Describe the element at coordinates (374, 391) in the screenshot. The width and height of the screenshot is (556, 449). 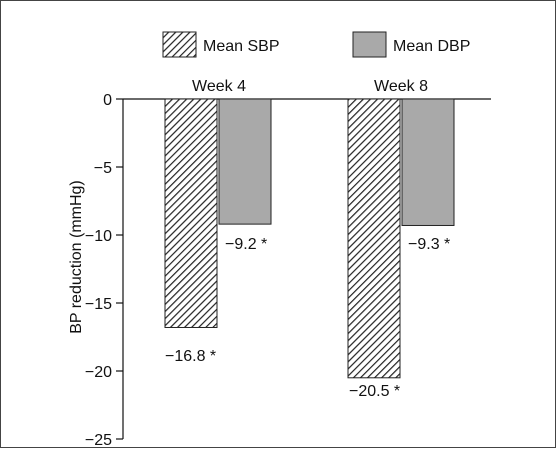
I see `data-label-sbp-week-8: −20.5 *` at that location.